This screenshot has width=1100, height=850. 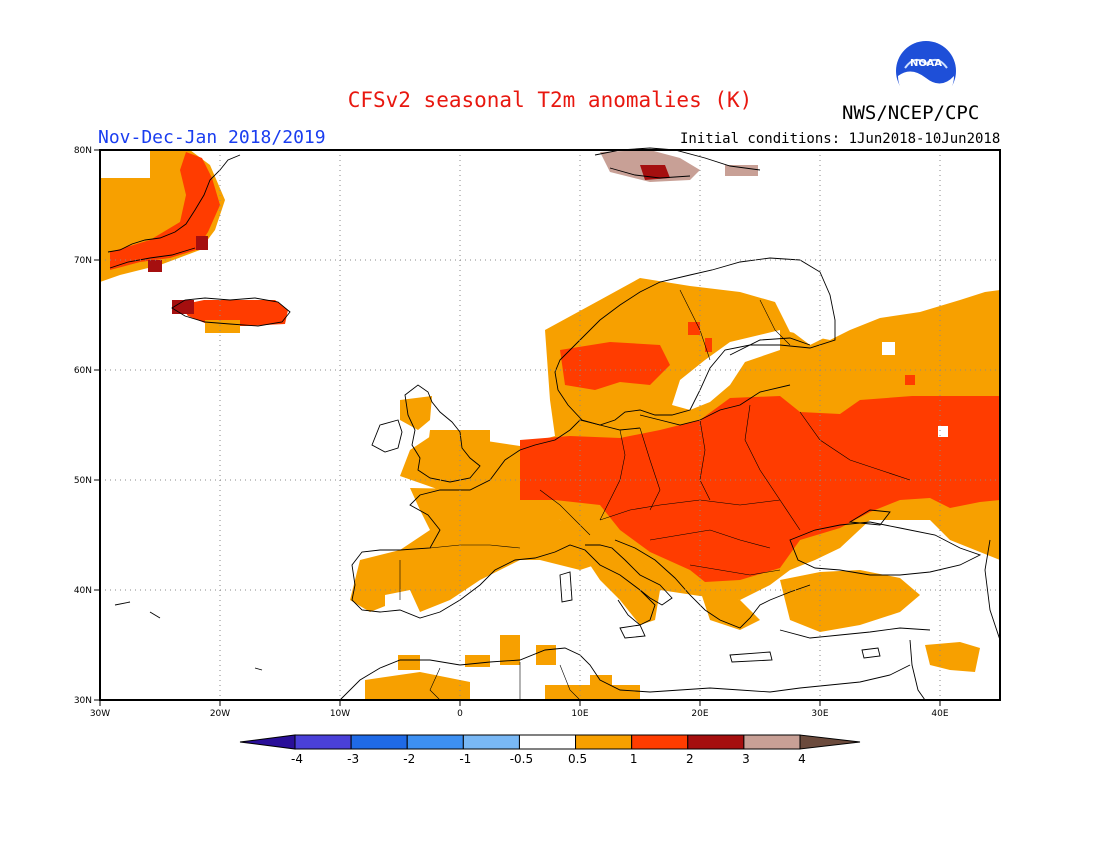 What do you see at coordinates (579, 714) in the screenshot?
I see `lon-tick-label: 10E` at bounding box center [579, 714].